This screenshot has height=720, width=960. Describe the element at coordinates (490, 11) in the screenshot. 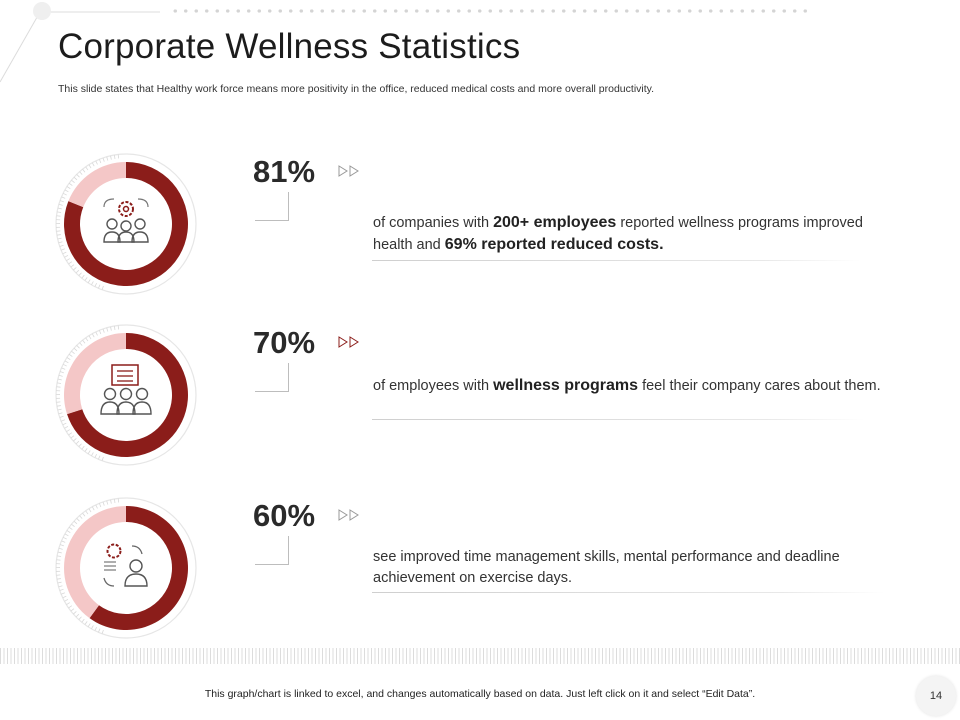

I see `decorative-dots` at that location.